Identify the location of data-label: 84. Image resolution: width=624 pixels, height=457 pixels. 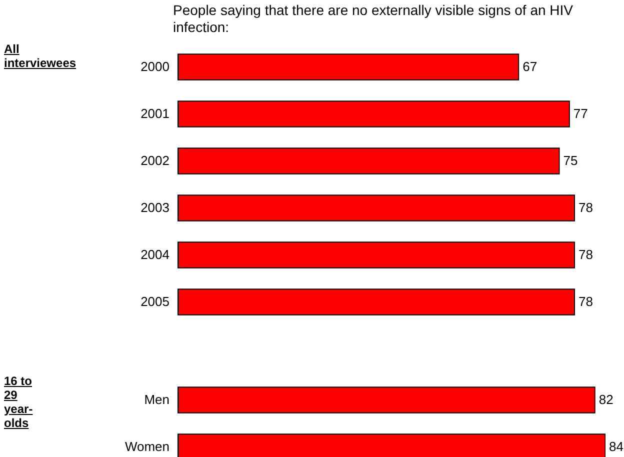
(616, 446).